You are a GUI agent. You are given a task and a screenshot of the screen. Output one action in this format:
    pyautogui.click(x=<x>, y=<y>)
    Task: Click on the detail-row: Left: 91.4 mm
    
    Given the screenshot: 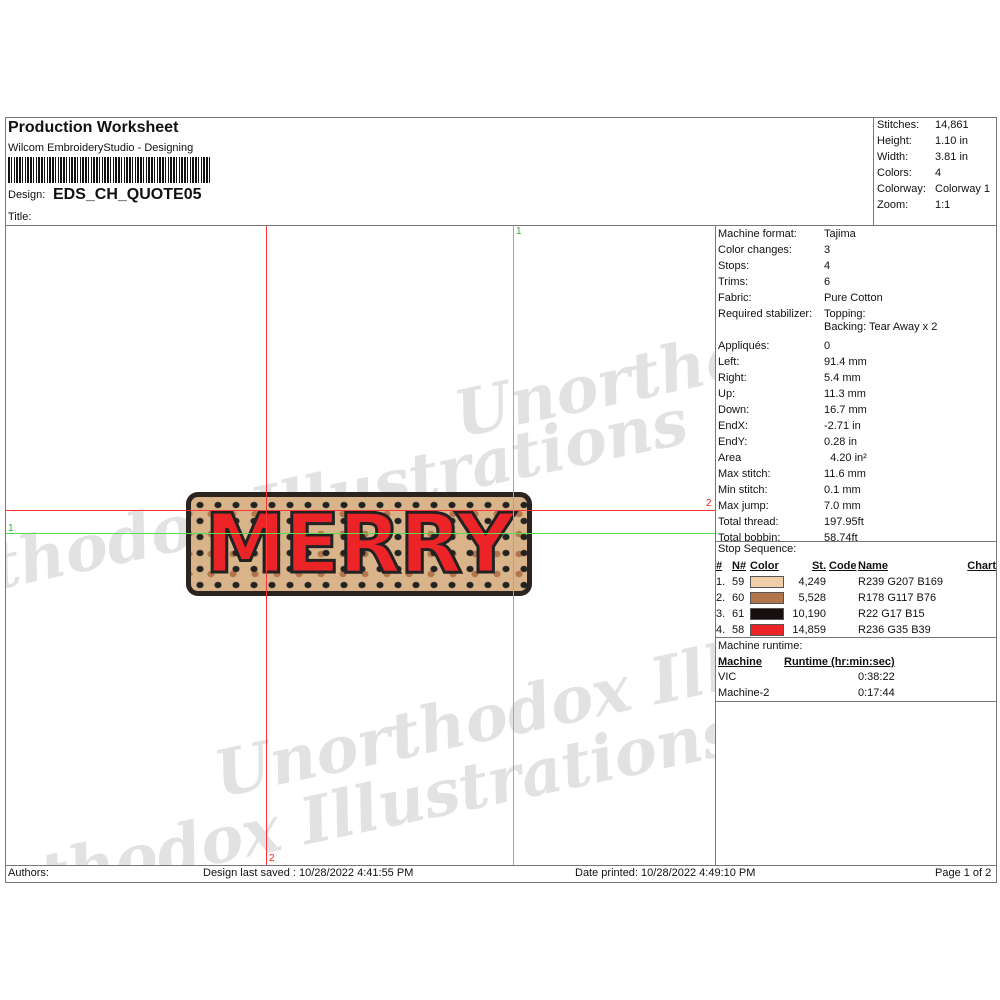 What is the action you would take?
    pyautogui.click(x=792, y=362)
    